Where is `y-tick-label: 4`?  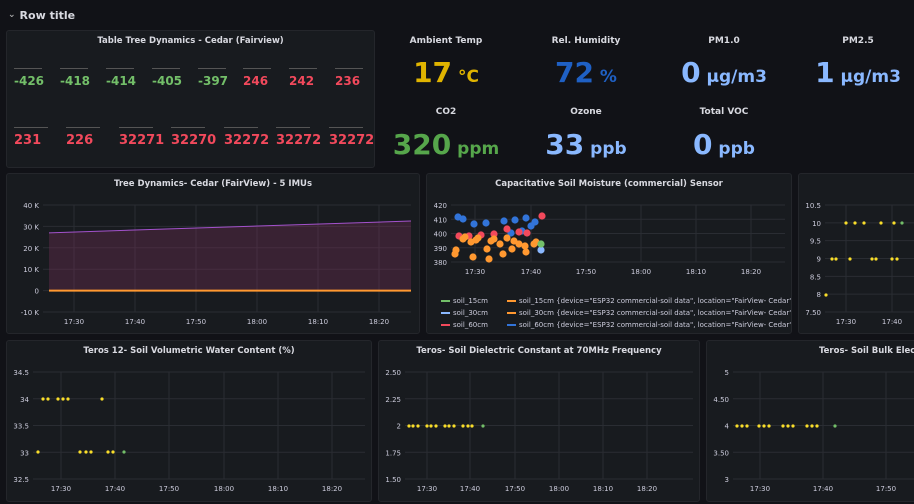 y-tick-label: 4 is located at coordinates (727, 427).